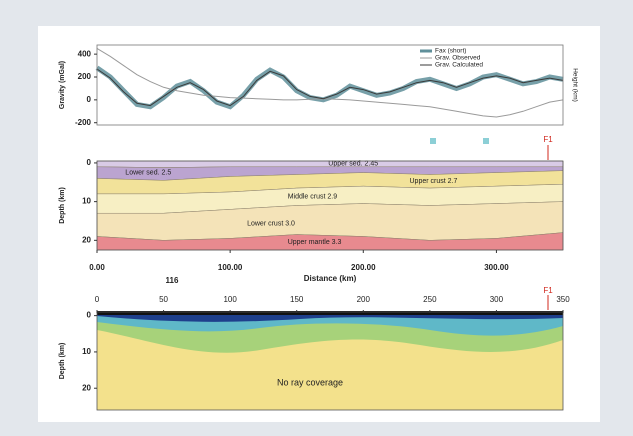 The height and width of the screenshot is (436, 633). Describe the element at coordinates (497, 299) in the screenshot. I see `x-tick-label: 300` at that location.